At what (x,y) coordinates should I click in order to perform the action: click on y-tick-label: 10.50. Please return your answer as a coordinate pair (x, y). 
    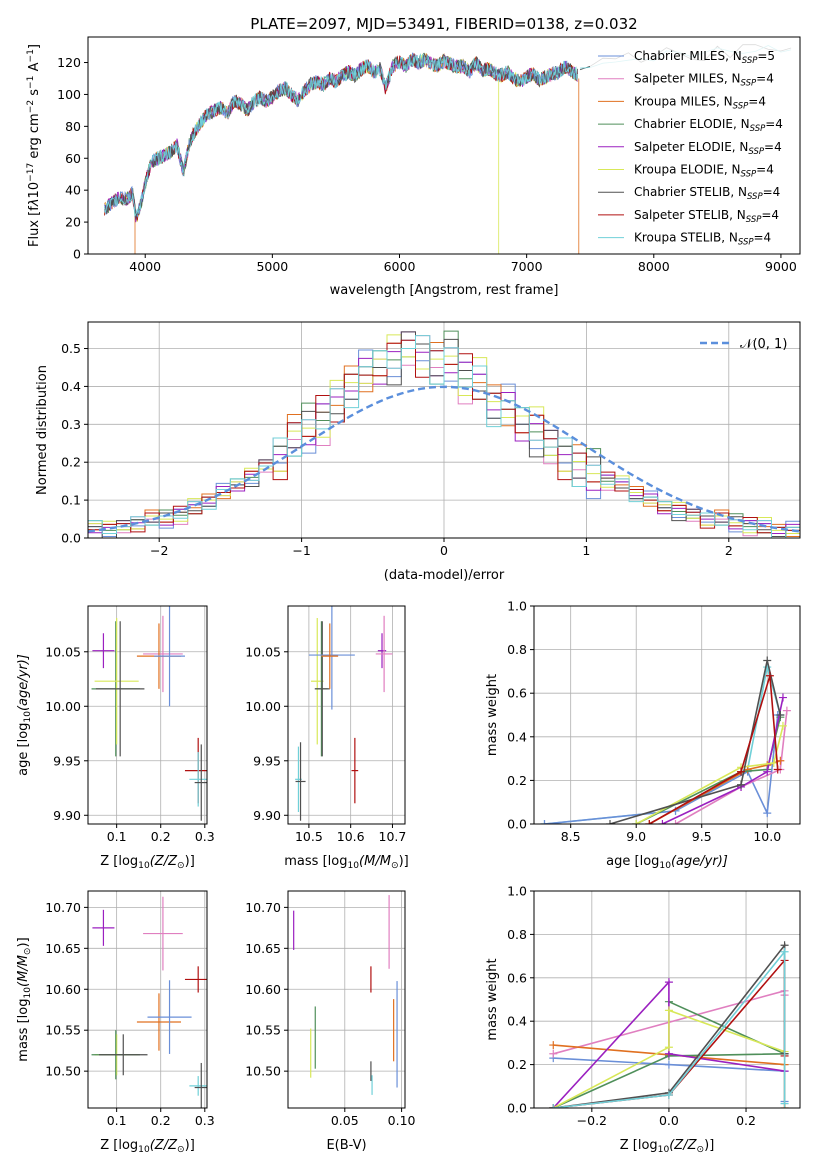
    Looking at the image, I should click on (63, 1071).